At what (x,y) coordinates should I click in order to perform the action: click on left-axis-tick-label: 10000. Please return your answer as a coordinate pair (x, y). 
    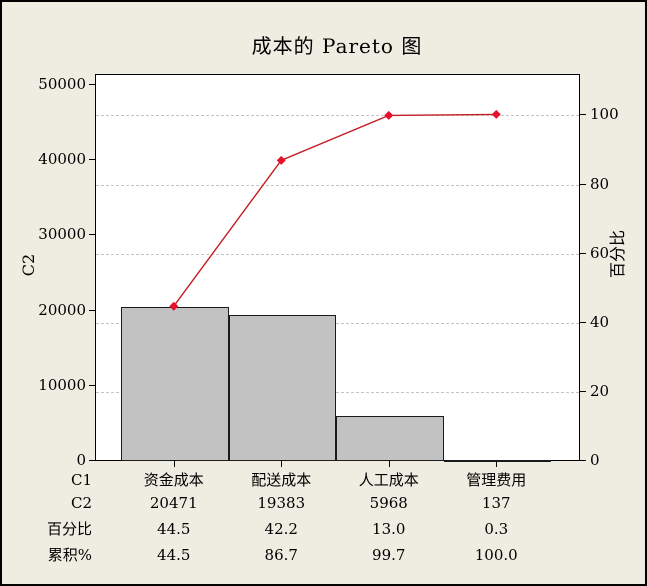
    Looking at the image, I should click on (62, 384).